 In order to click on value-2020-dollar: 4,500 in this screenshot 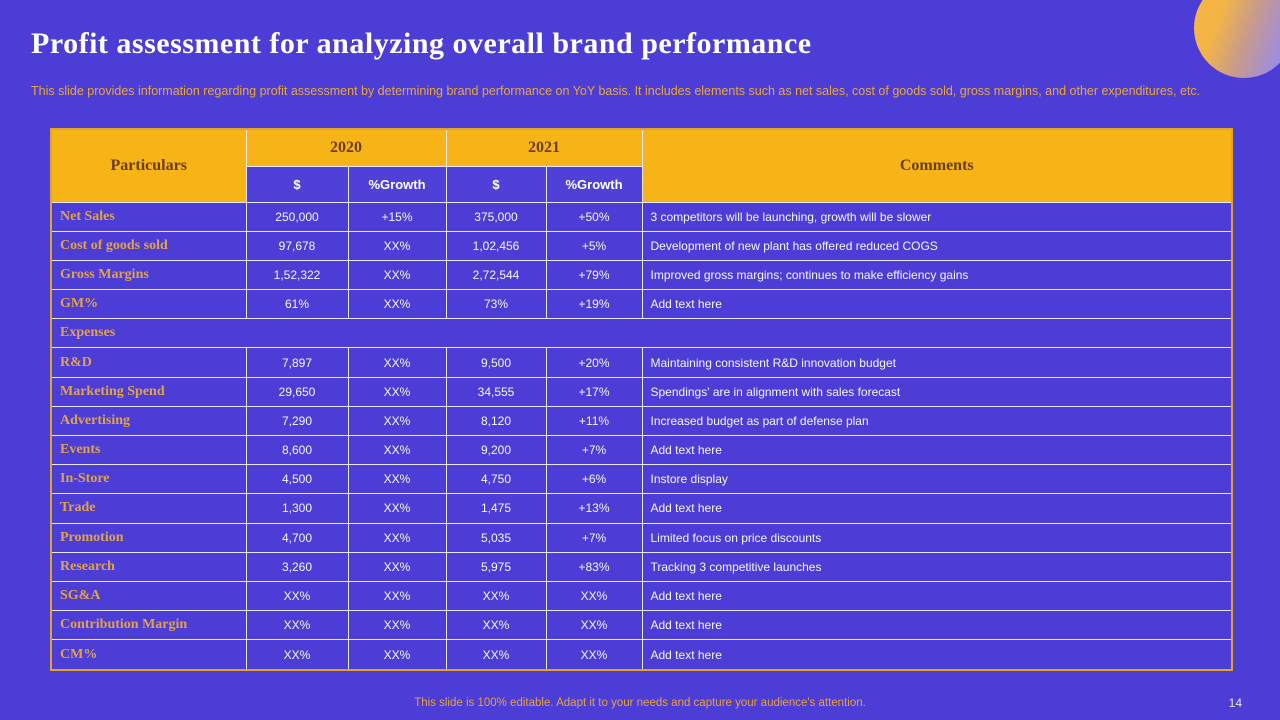, I will do `click(297, 479)`.